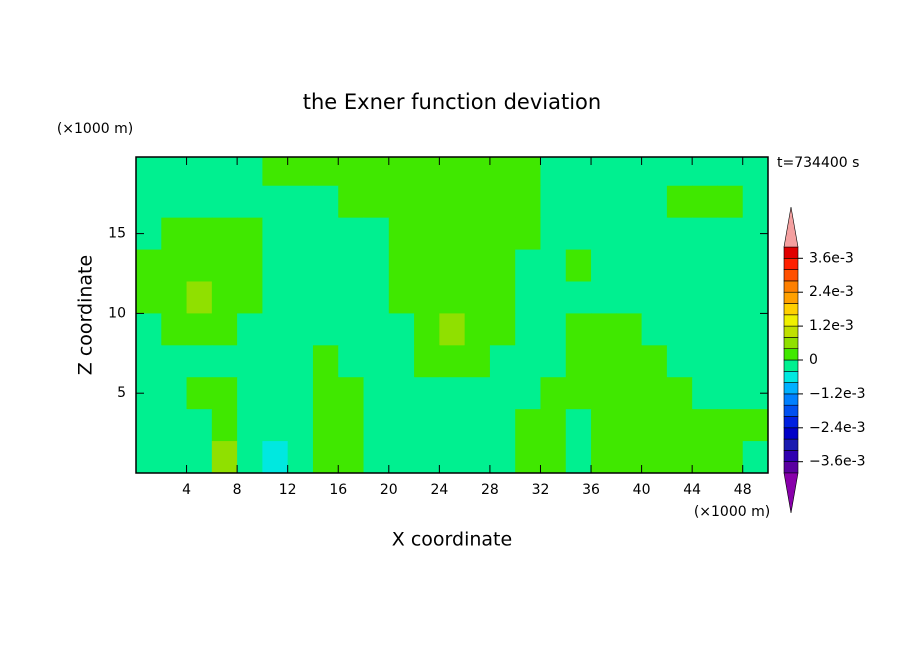 The height and width of the screenshot is (654, 904). Describe the element at coordinates (452, 540) in the screenshot. I see `x-axis-label: X coordinate` at that location.